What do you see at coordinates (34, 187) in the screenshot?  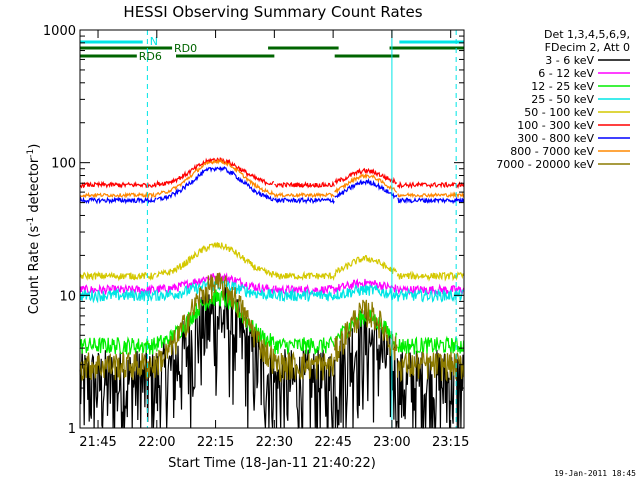 I see `y-axis-label-part2: detector` at bounding box center [34, 187].